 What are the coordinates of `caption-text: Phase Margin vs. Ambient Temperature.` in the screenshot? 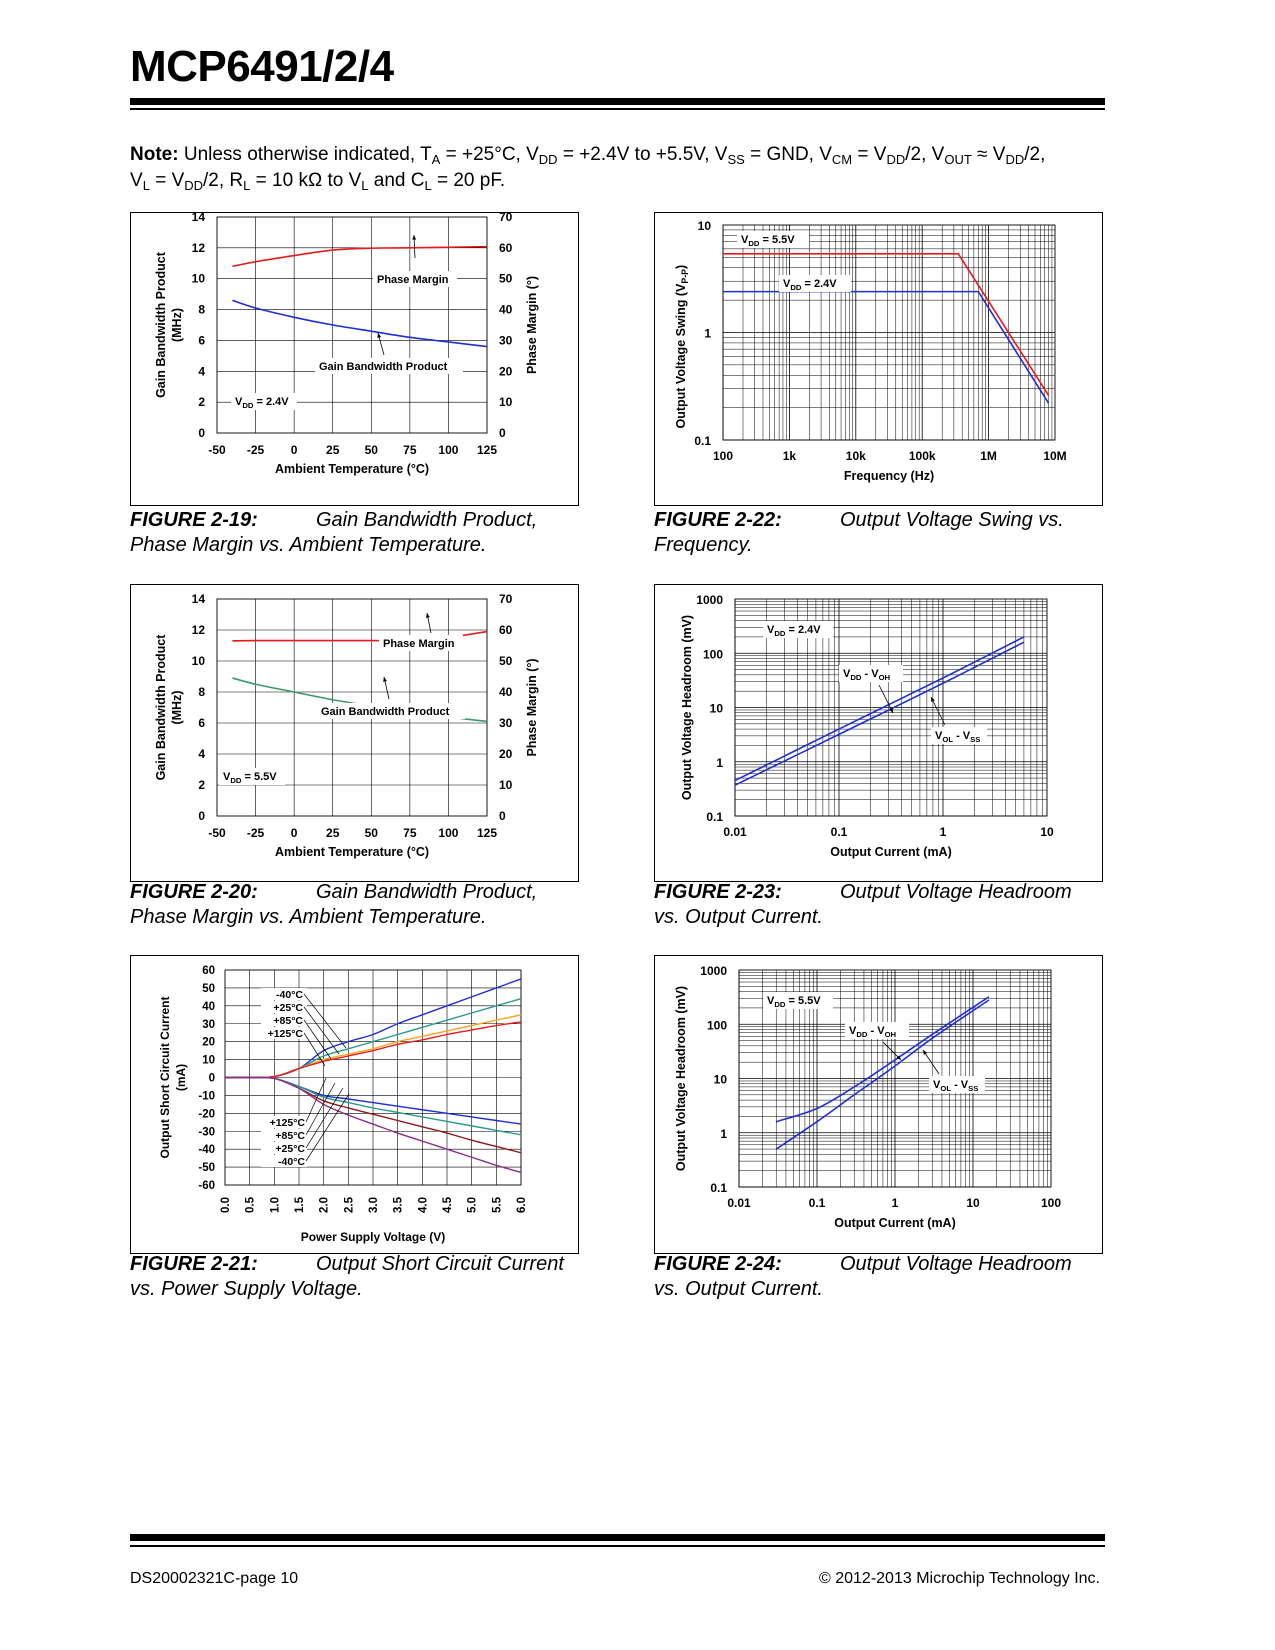 It's located at (308, 545).